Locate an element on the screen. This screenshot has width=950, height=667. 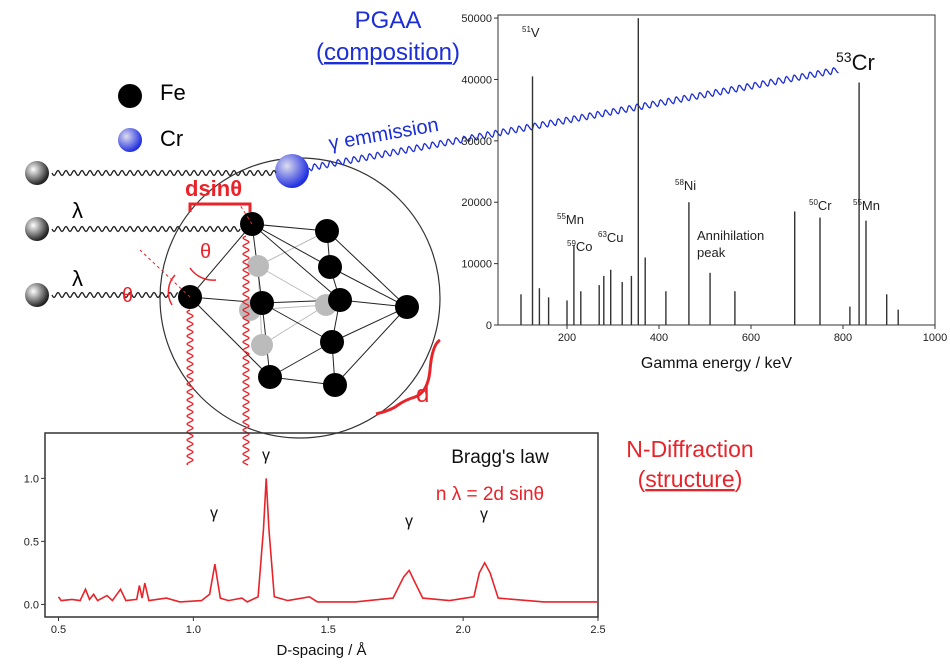
mass: 58 is located at coordinates (679, 182).